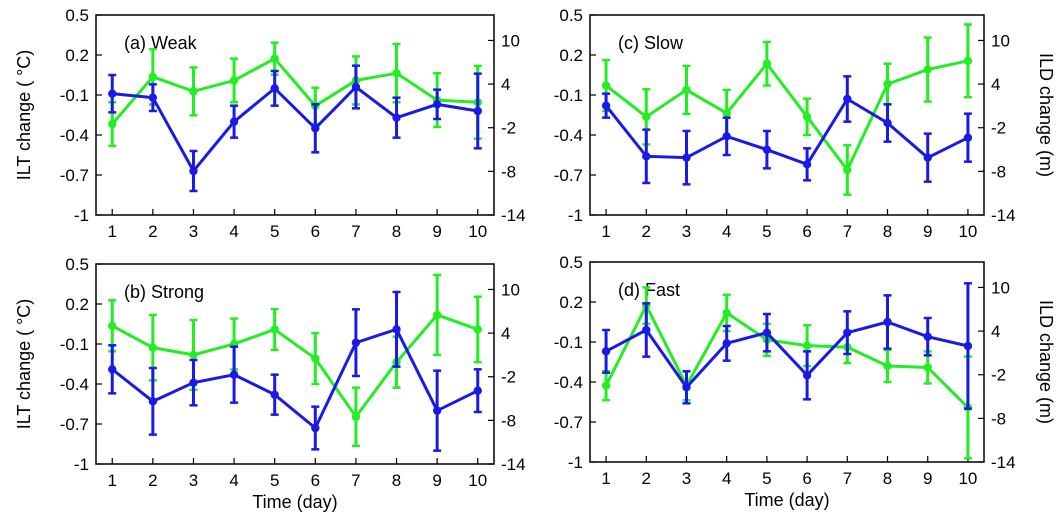 The image size is (1063, 518). Describe the element at coordinates (1046, 115) in the screenshot. I see `y-axis-label-right: ILD change (m)` at that location.